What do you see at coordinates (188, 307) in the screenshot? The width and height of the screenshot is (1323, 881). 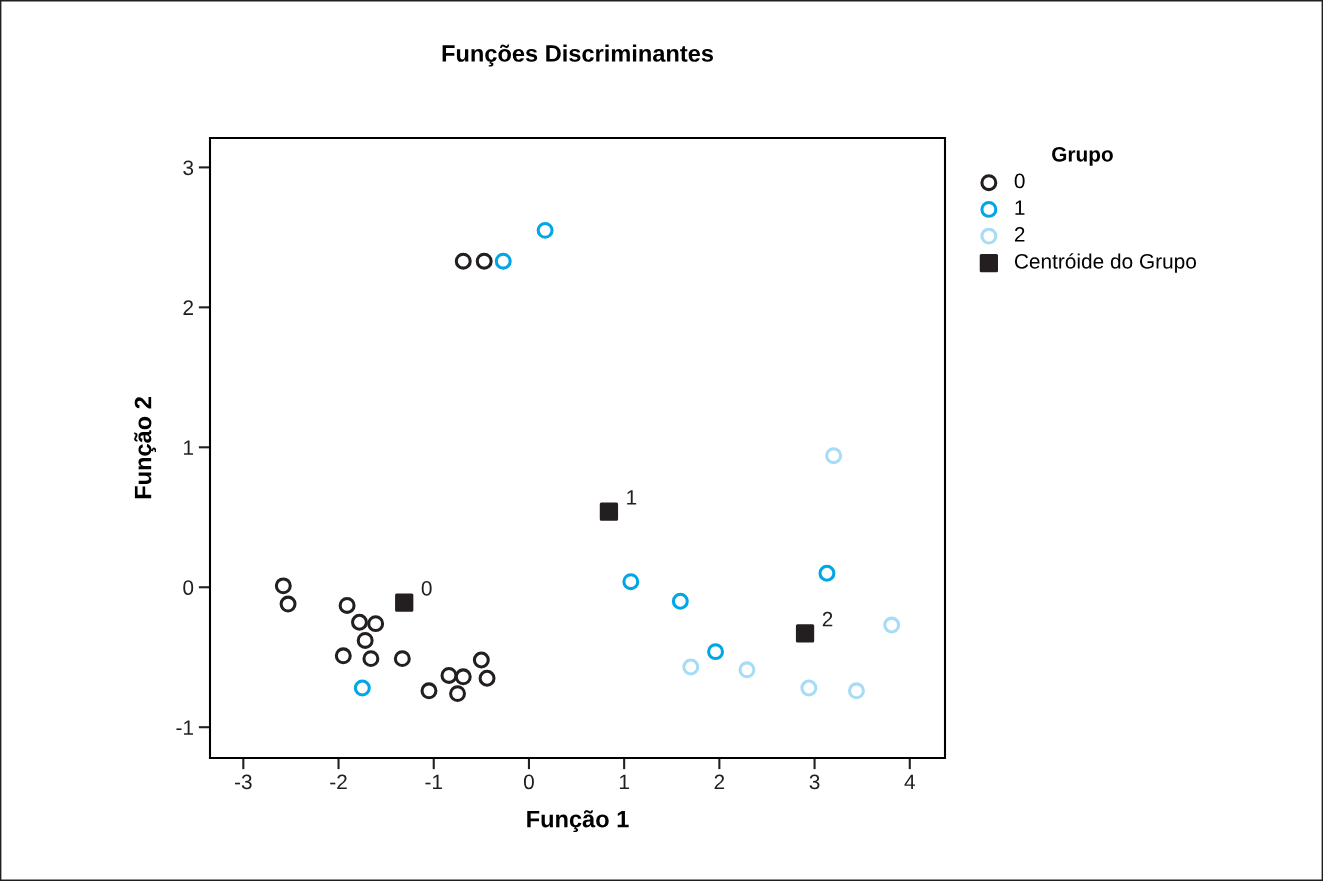 I see `y-tick-label: 2` at bounding box center [188, 307].